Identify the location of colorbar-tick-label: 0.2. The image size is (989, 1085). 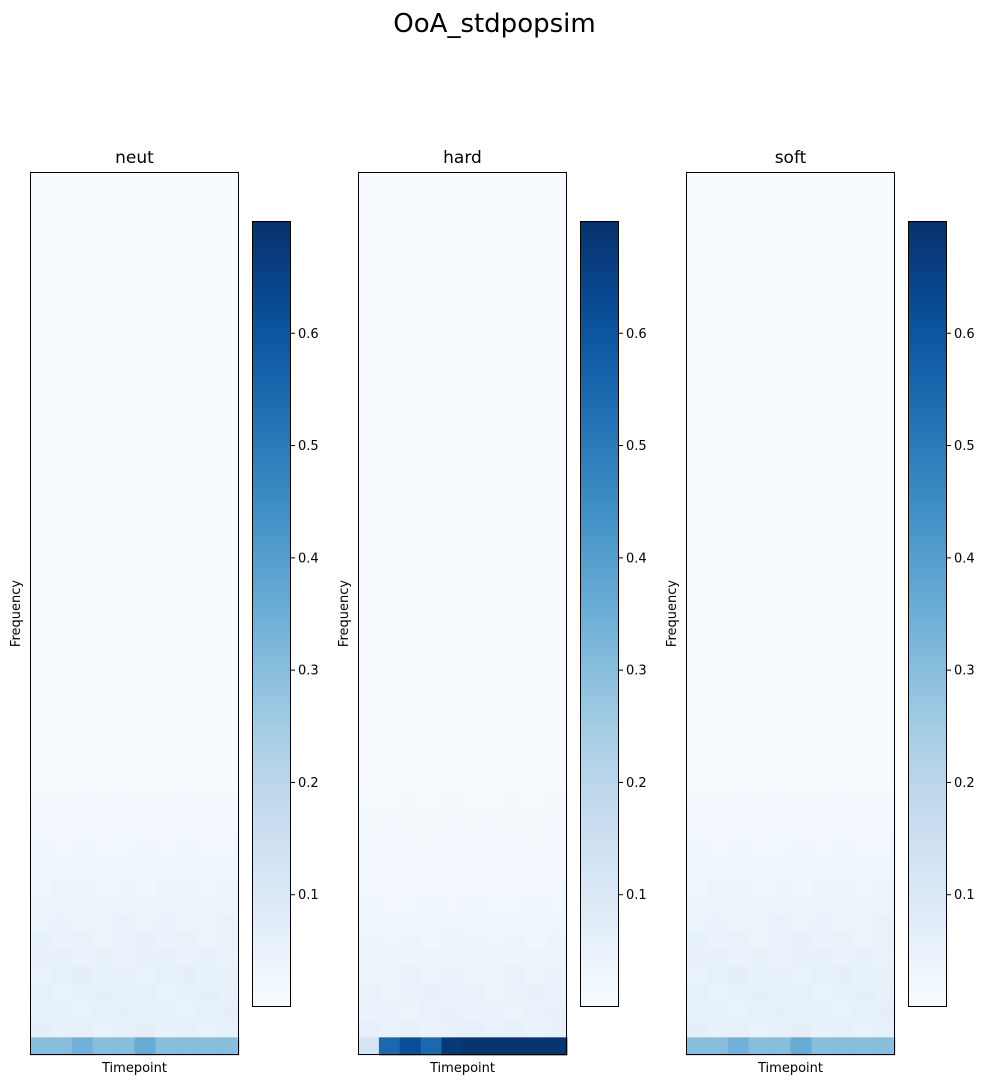
(964, 783).